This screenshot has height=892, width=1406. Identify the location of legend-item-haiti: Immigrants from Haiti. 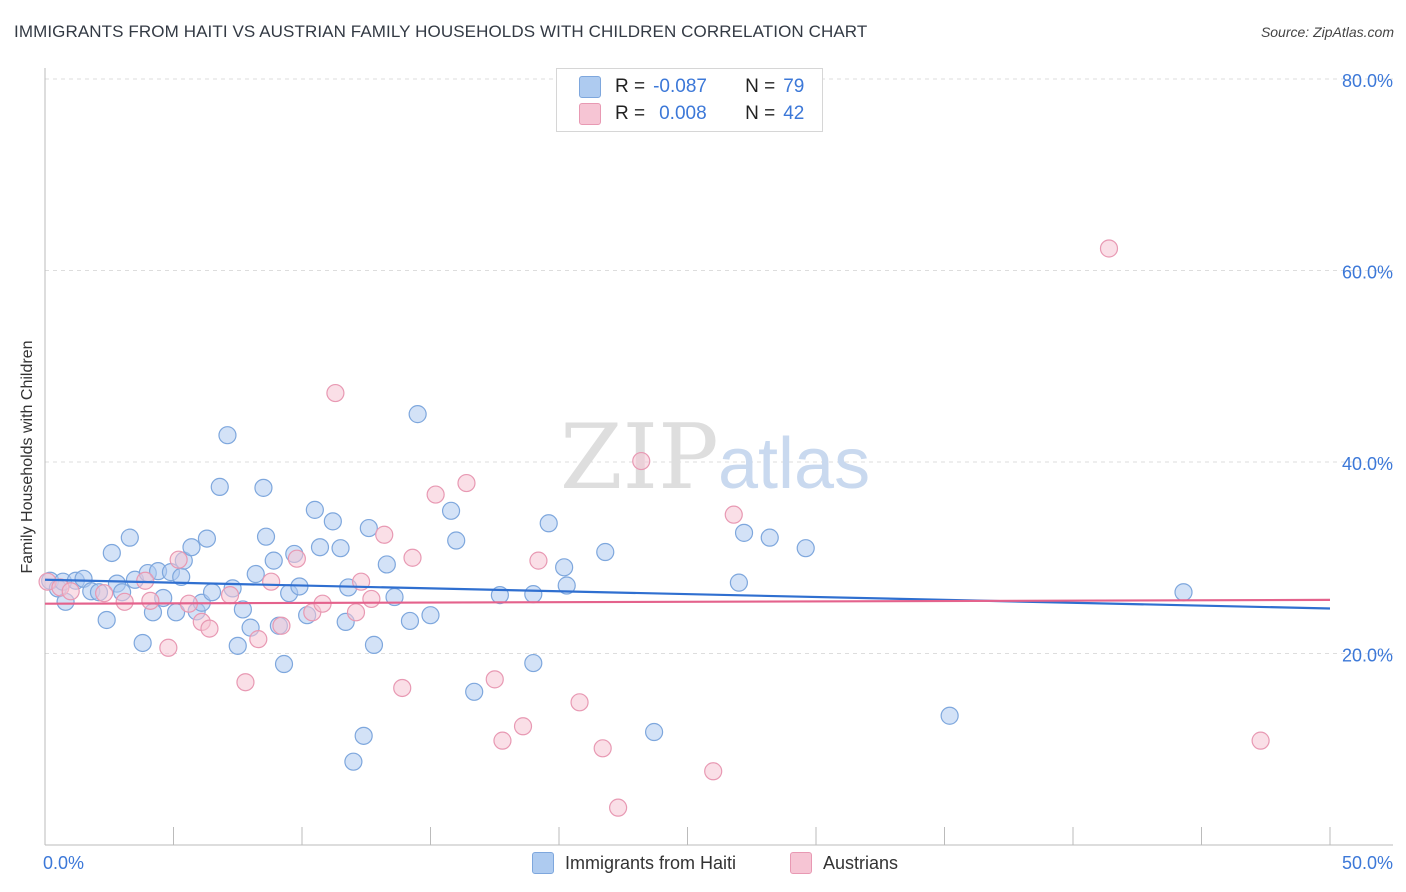
(634, 863).